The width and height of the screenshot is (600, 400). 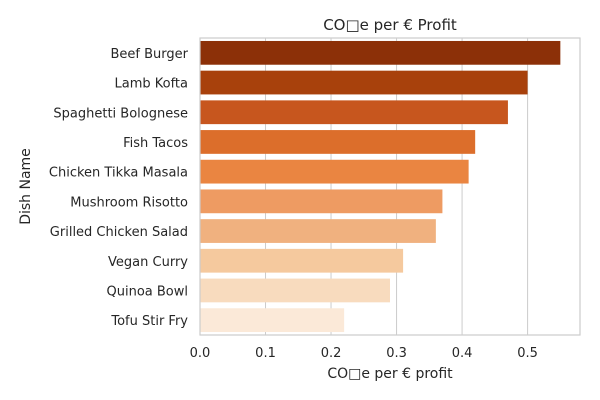 What do you see at coordinates (148, 291) in the screenshot?
I see `y-tick-label: Quinoa Bowl` at bounding box center [148, 291].